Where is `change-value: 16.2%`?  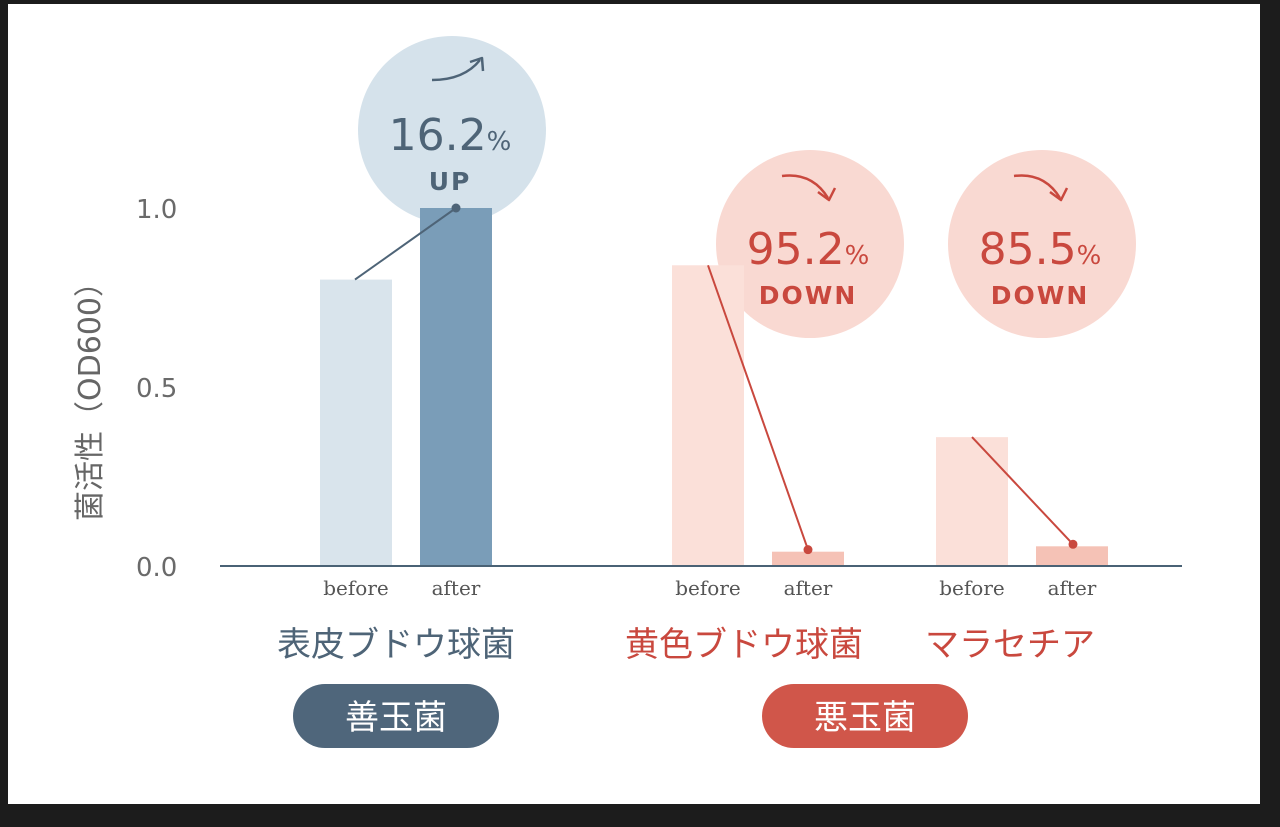 change-value: 16.2% is located at coordinates (450, 135).